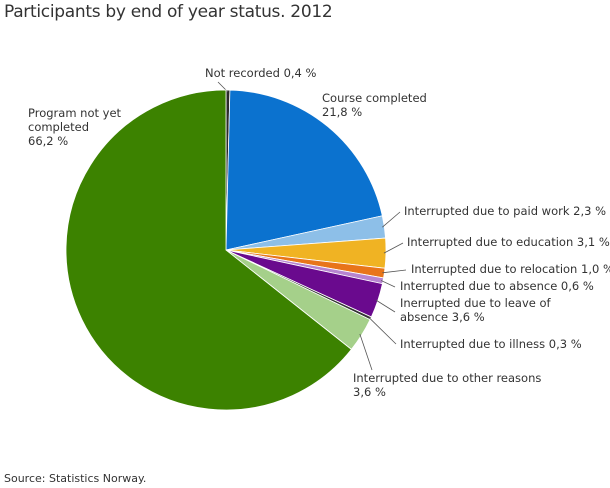  I want to click on slice-label: Program not yet completed 66,2 %, so click(75, 127).